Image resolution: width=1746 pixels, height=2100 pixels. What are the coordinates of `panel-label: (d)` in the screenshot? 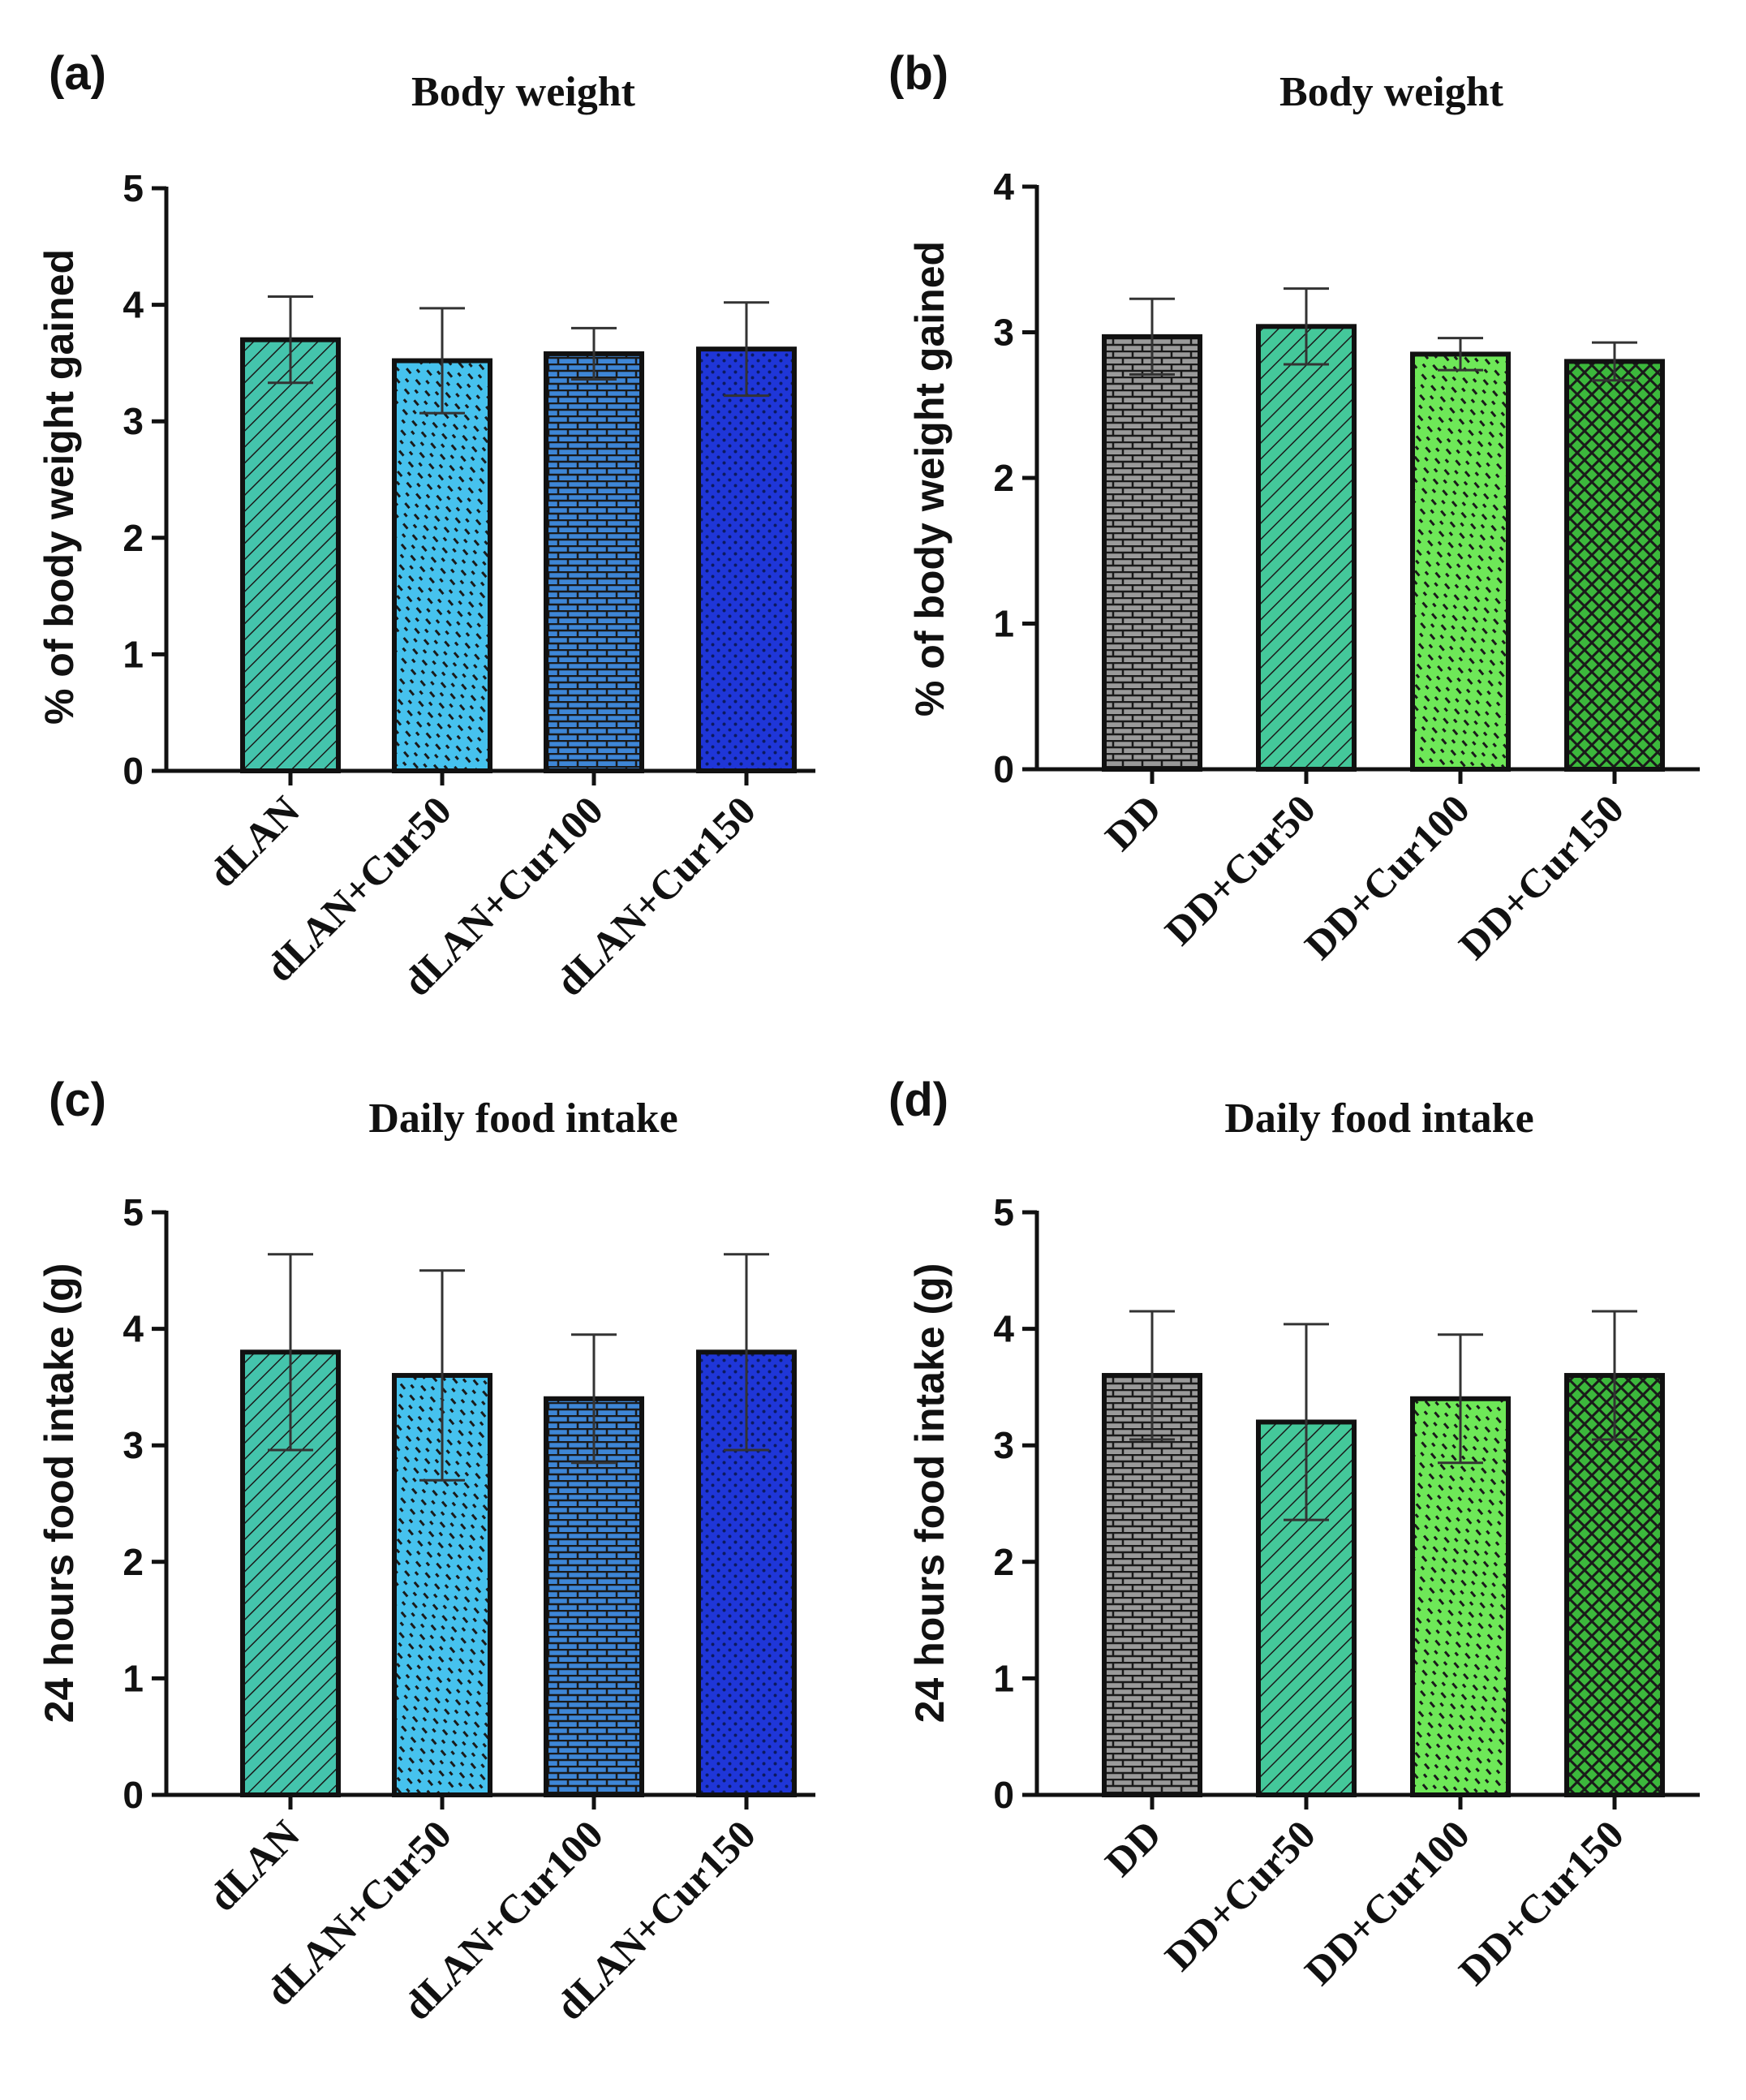 It's located at (918, 1100).